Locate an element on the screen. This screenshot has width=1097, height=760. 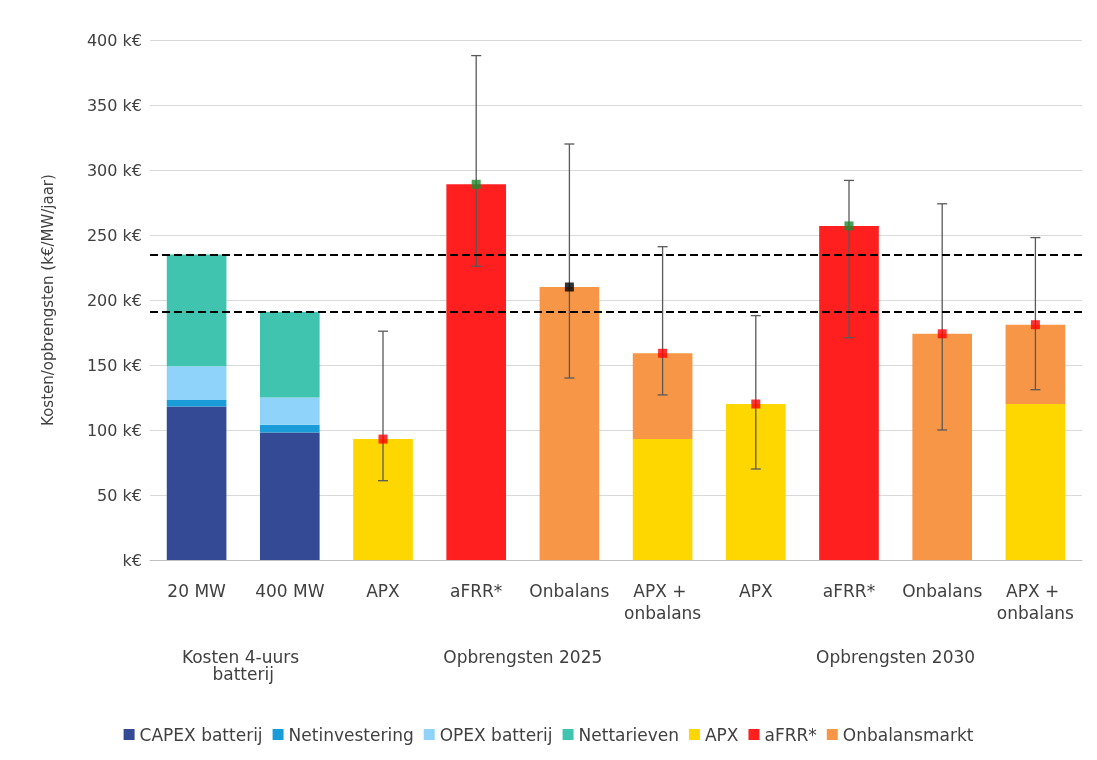
y-tick-label: 400 k€ is located at coordinates (114, 40).